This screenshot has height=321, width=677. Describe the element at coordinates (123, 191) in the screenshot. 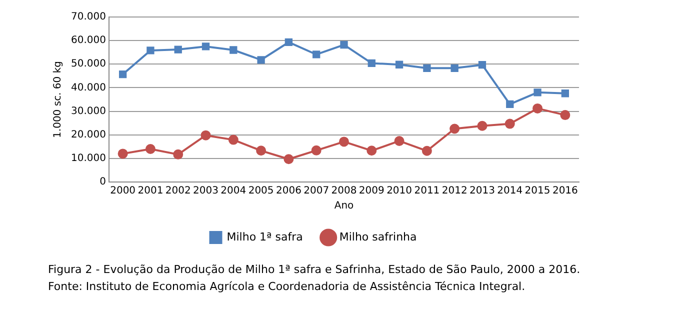

I see `x-tick-label: 2000` at that location.